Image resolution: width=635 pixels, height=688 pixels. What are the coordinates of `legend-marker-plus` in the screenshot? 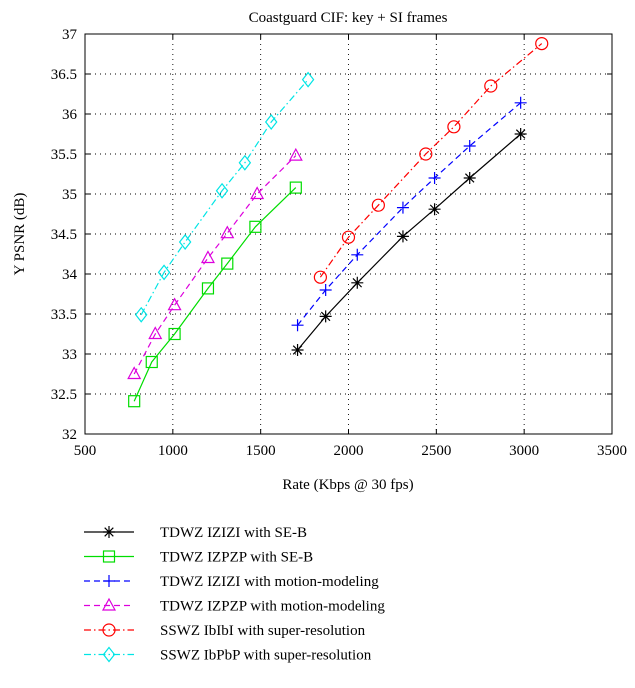 It's located at (109, 581).